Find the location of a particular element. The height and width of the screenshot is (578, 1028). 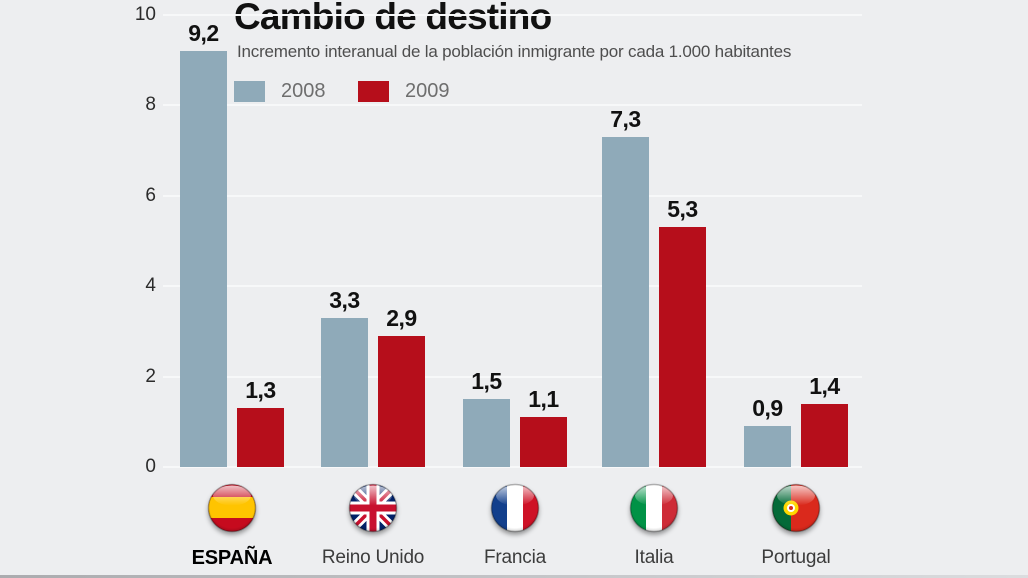

legend-label-2008: 2008 is located at coordinates (303, 90).